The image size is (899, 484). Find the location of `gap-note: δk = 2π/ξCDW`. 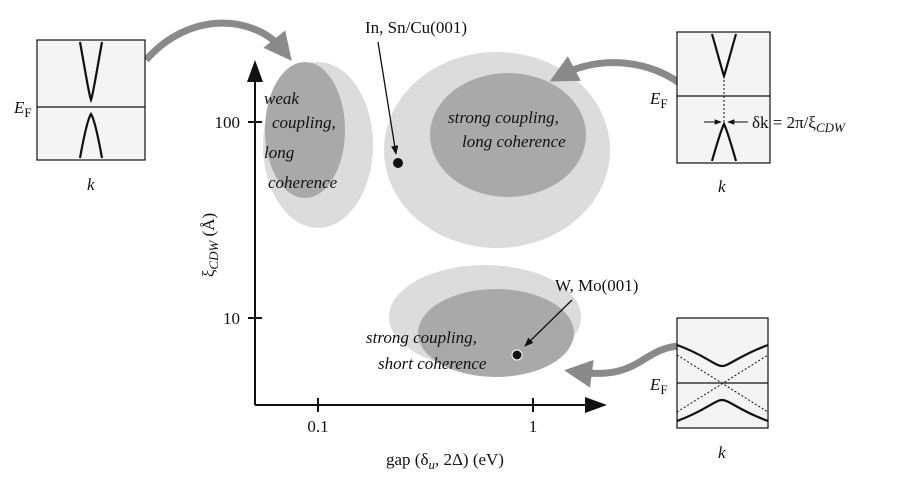

gap-note: δk = 2π/ξCDW is located at coordinates (799, 124).